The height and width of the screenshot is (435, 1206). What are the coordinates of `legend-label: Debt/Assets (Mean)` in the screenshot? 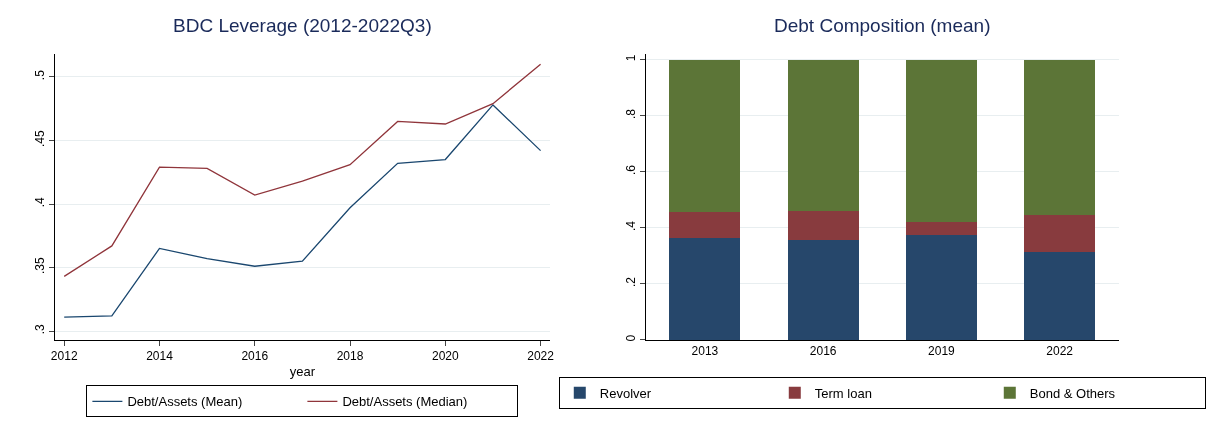 It's located at (185, 402).